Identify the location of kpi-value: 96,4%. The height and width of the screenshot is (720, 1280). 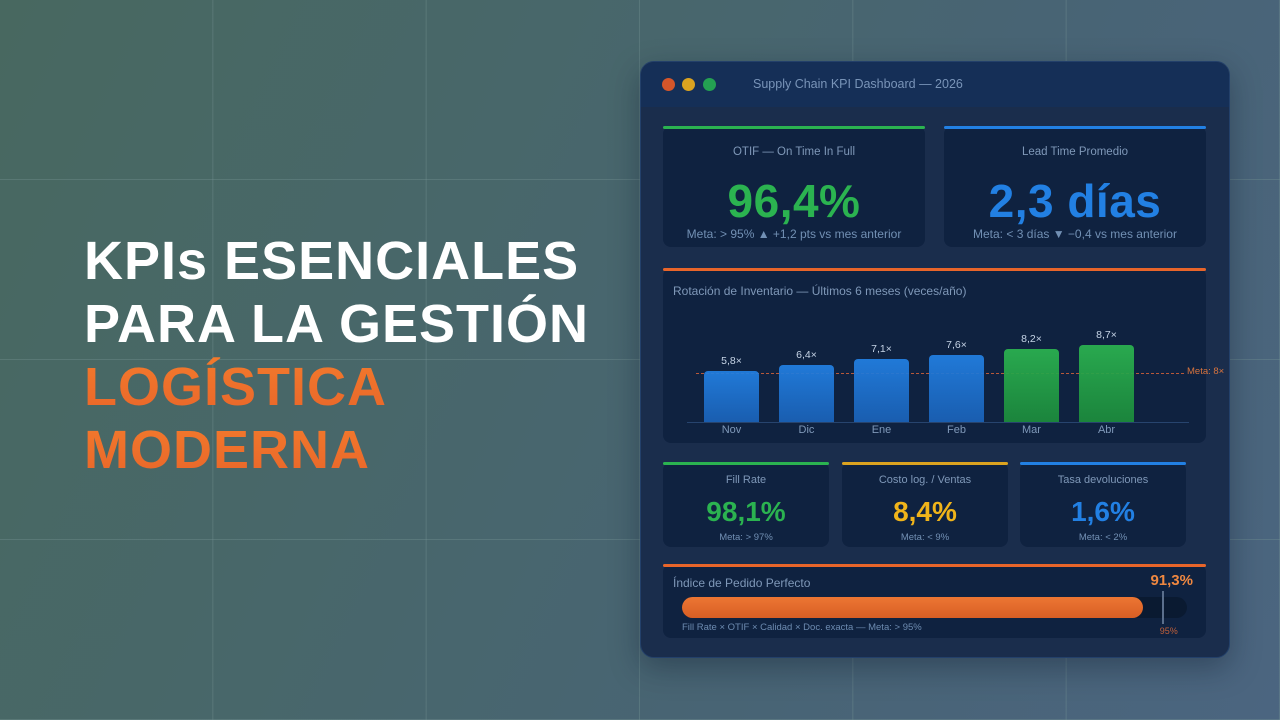
(794, 201).